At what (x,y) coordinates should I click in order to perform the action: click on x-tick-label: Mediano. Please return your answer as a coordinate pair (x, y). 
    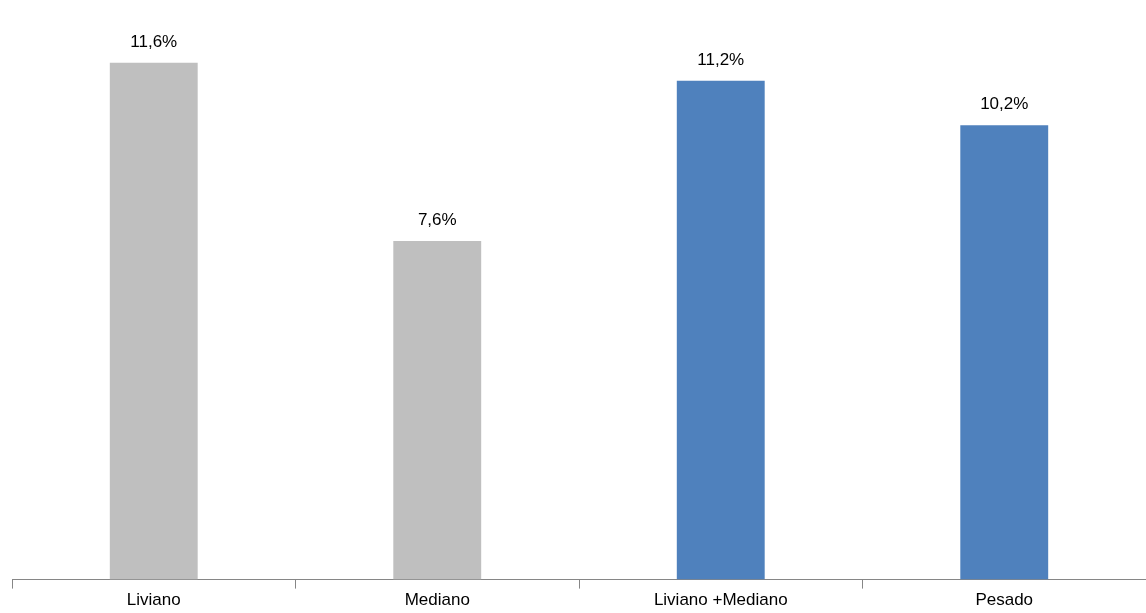
    Looking at the image, I should click on (437, 600).